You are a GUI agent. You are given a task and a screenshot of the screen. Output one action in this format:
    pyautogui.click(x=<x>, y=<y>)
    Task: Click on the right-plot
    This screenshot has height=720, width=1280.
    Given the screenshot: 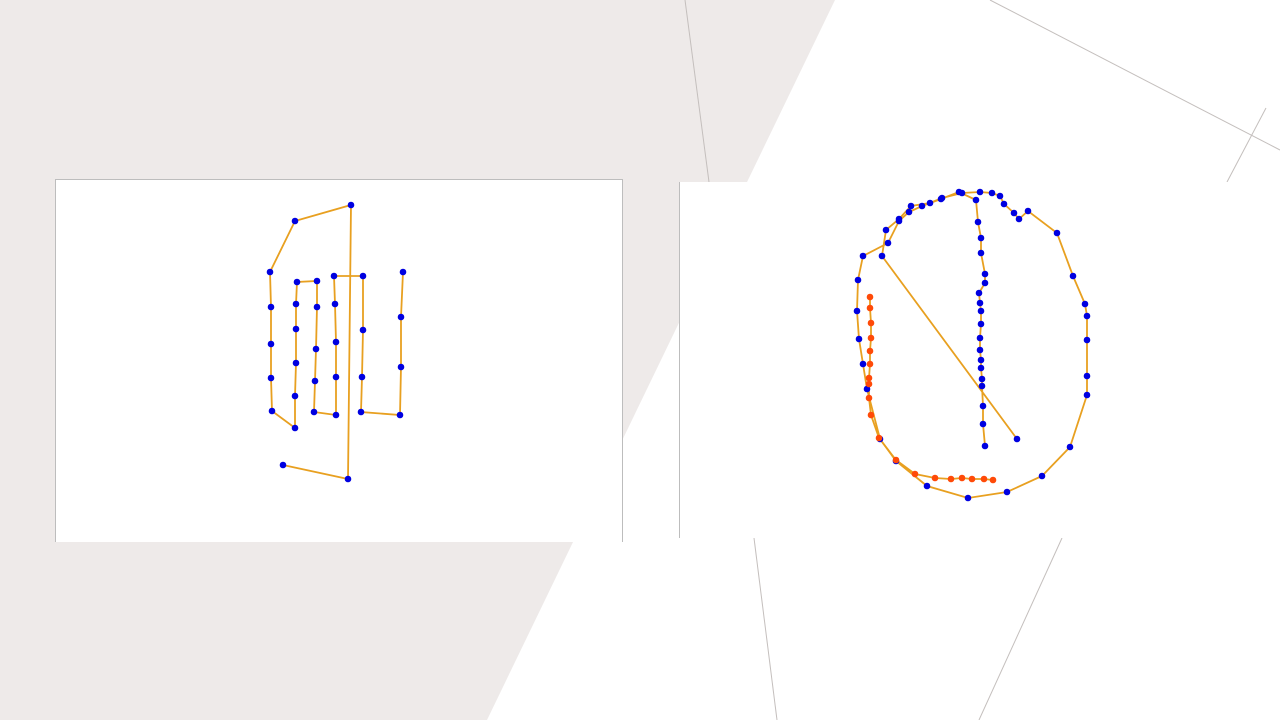 What is the action you would take?
    pyautogui.click(x=972, y=345)
    